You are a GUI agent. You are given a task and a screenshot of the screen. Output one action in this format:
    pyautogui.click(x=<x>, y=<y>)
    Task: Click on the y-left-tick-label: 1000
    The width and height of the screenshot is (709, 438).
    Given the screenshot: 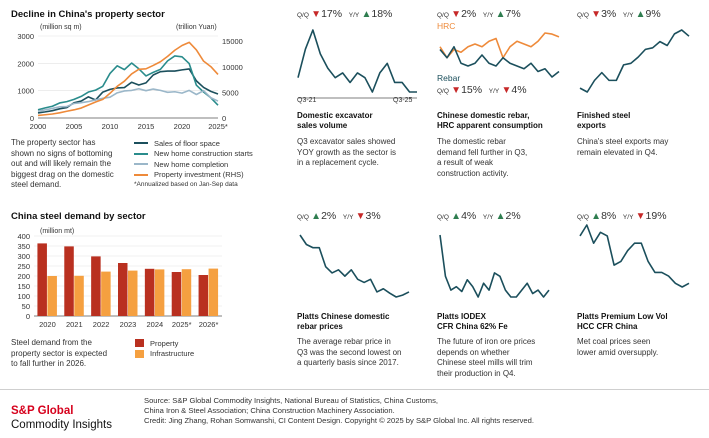 What is the action you would take?
    pyautogui.click(x=25, y=91)
    